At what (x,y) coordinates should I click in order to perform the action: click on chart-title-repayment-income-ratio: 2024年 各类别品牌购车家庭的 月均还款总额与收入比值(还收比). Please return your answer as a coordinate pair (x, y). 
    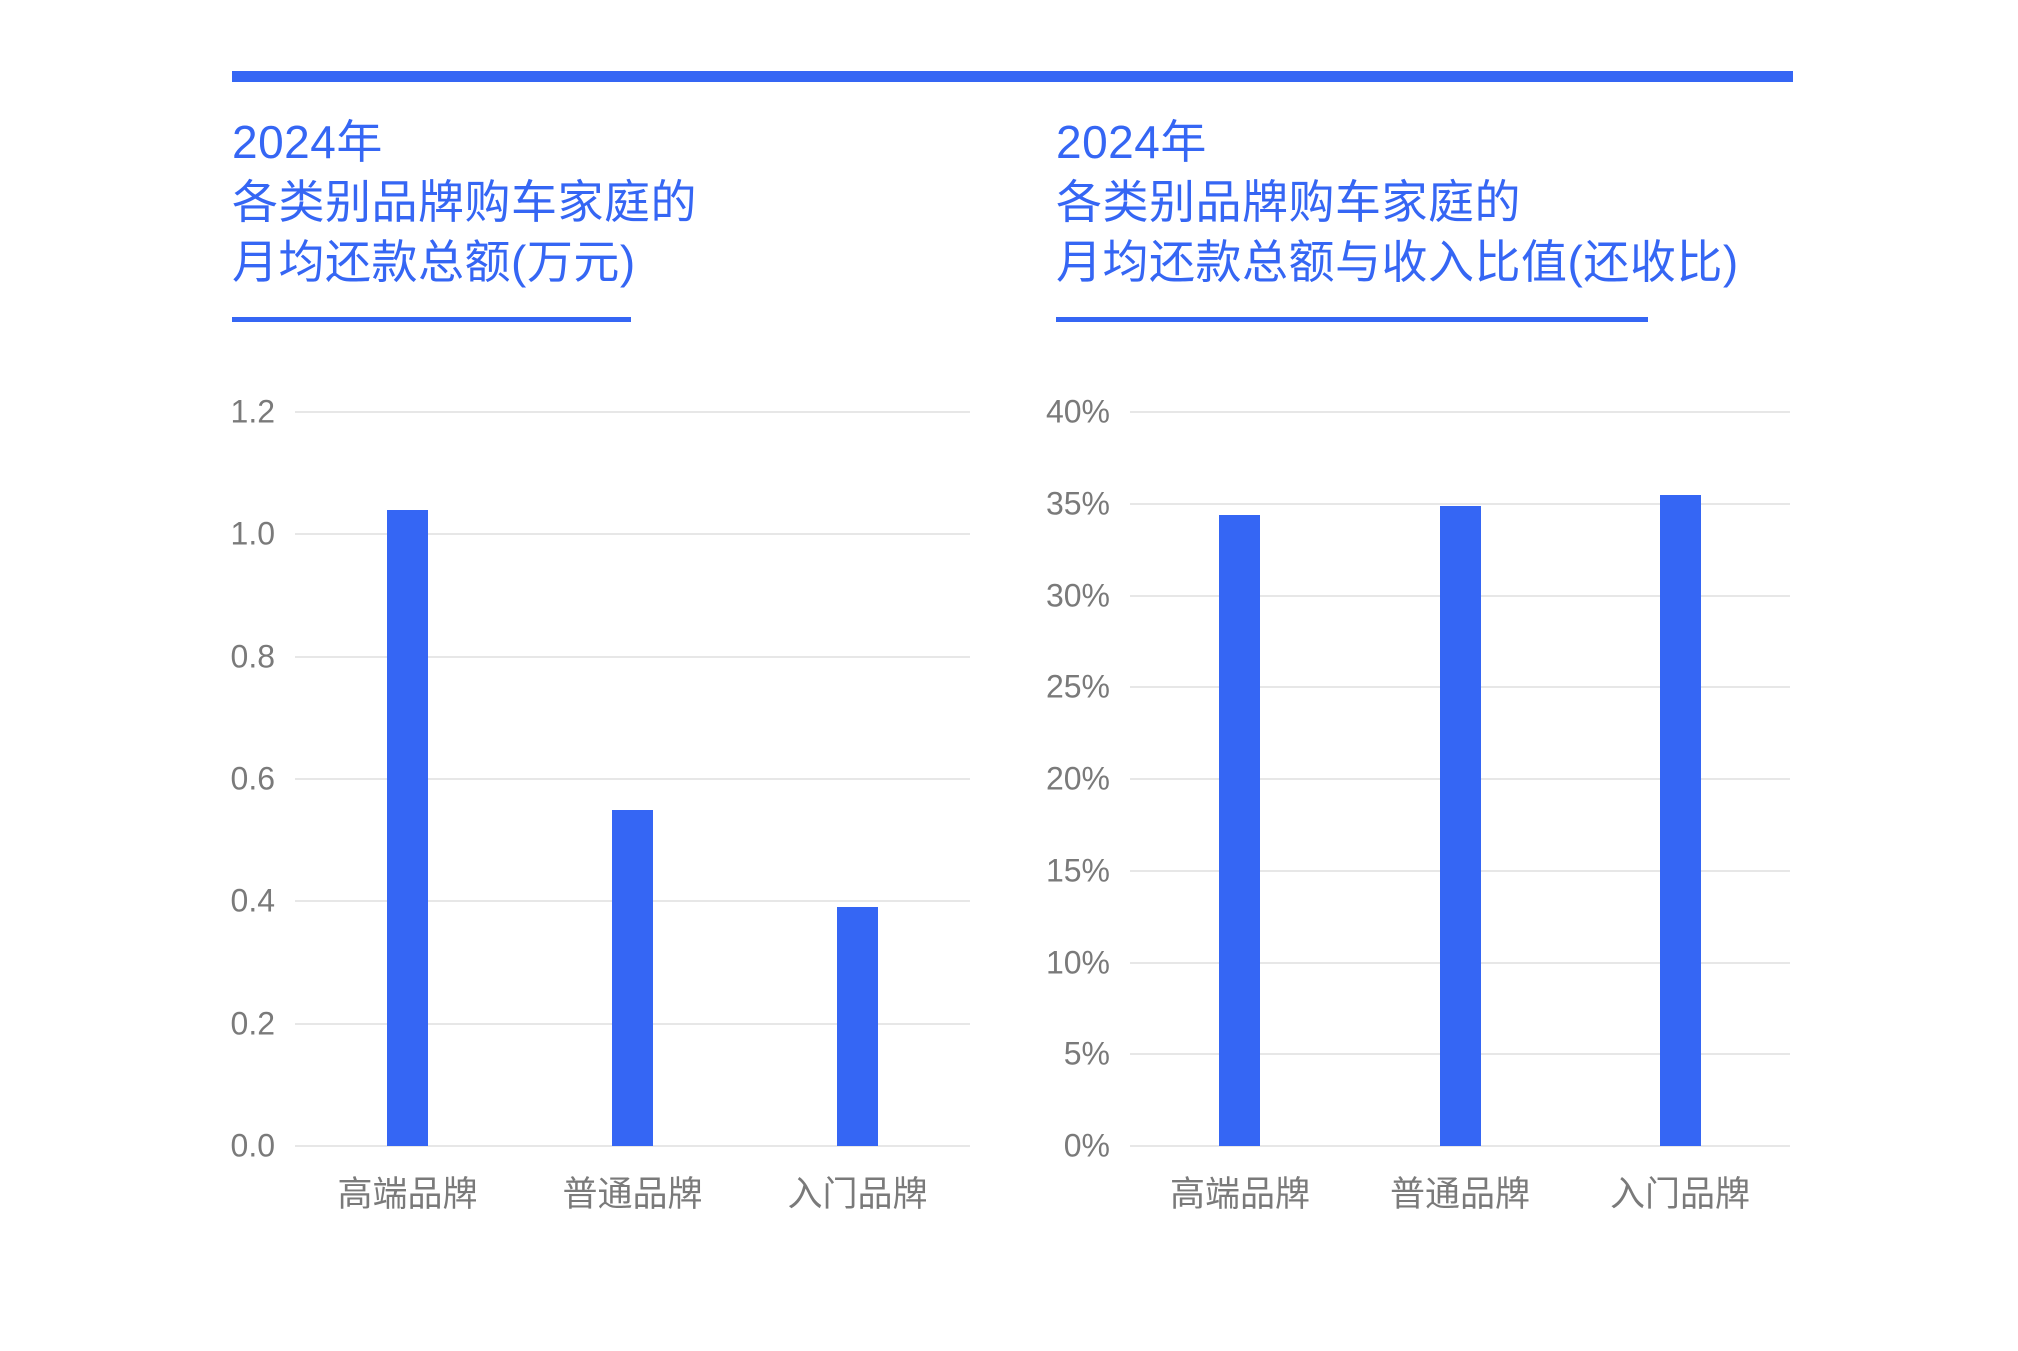
    Looking at the image, I should click on (1397, 202).